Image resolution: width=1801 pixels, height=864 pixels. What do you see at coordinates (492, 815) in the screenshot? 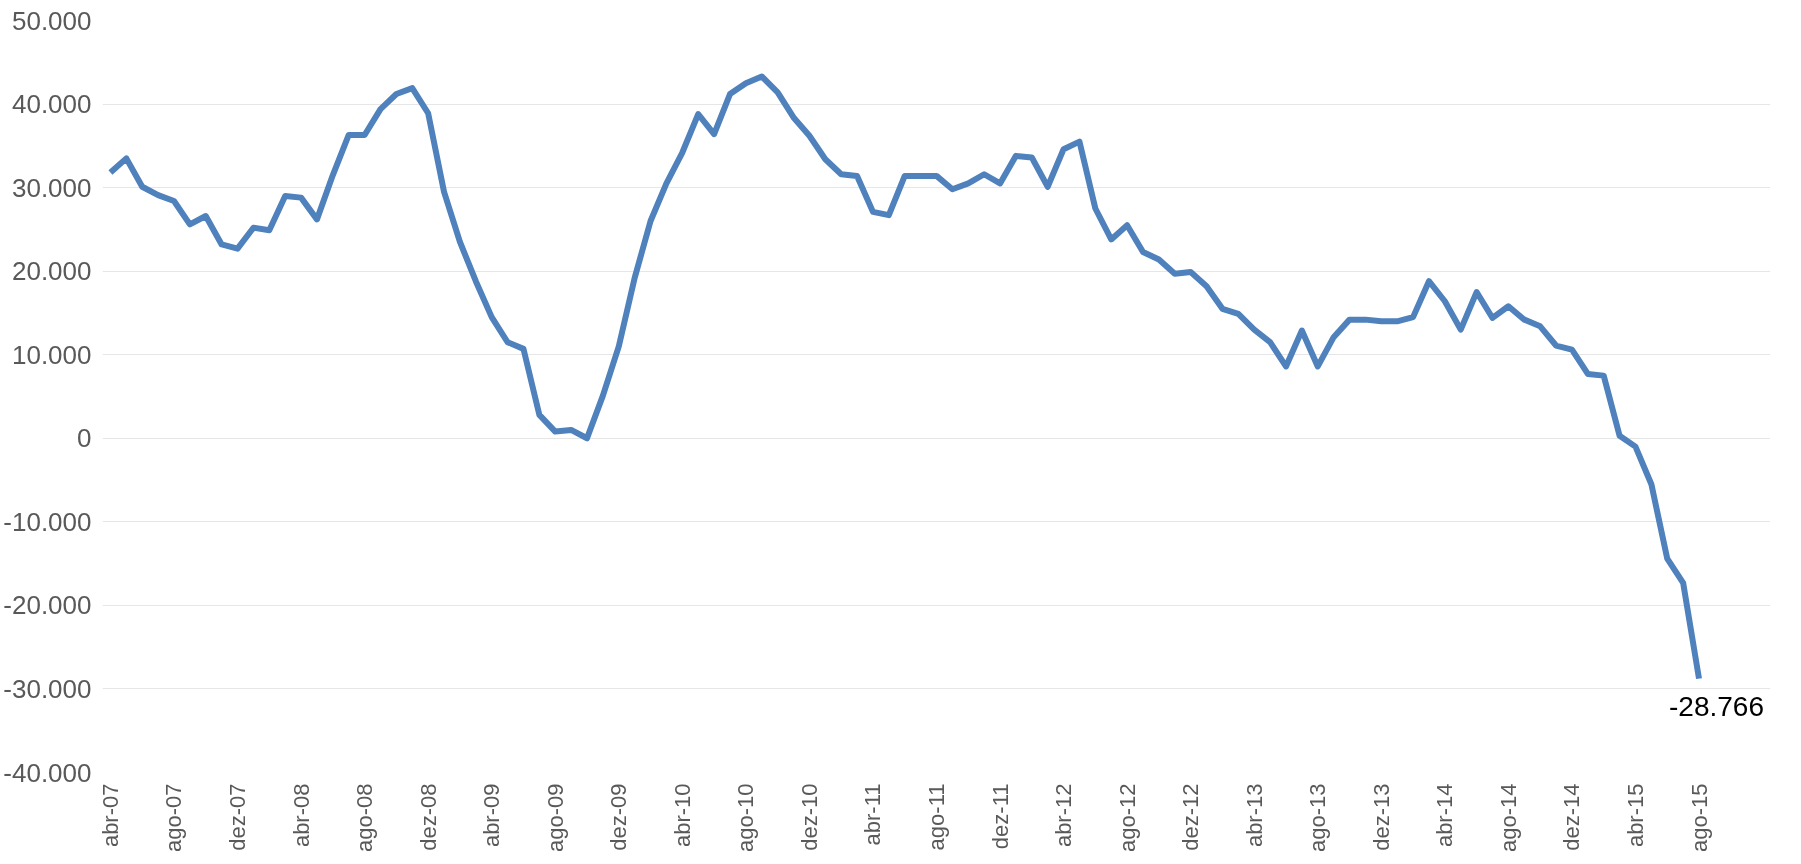
I see `x-tick-label: abr-09` at bounding box center [492, 815].